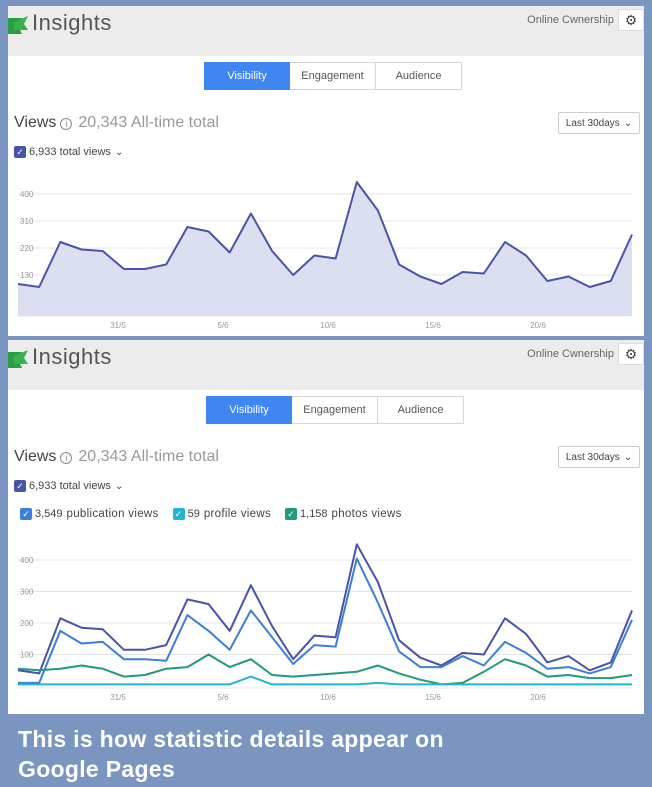 Image resolution: width=652 pixels, height=787 pixels. I want to click on y-tick-label: 200, so click(27, 623).